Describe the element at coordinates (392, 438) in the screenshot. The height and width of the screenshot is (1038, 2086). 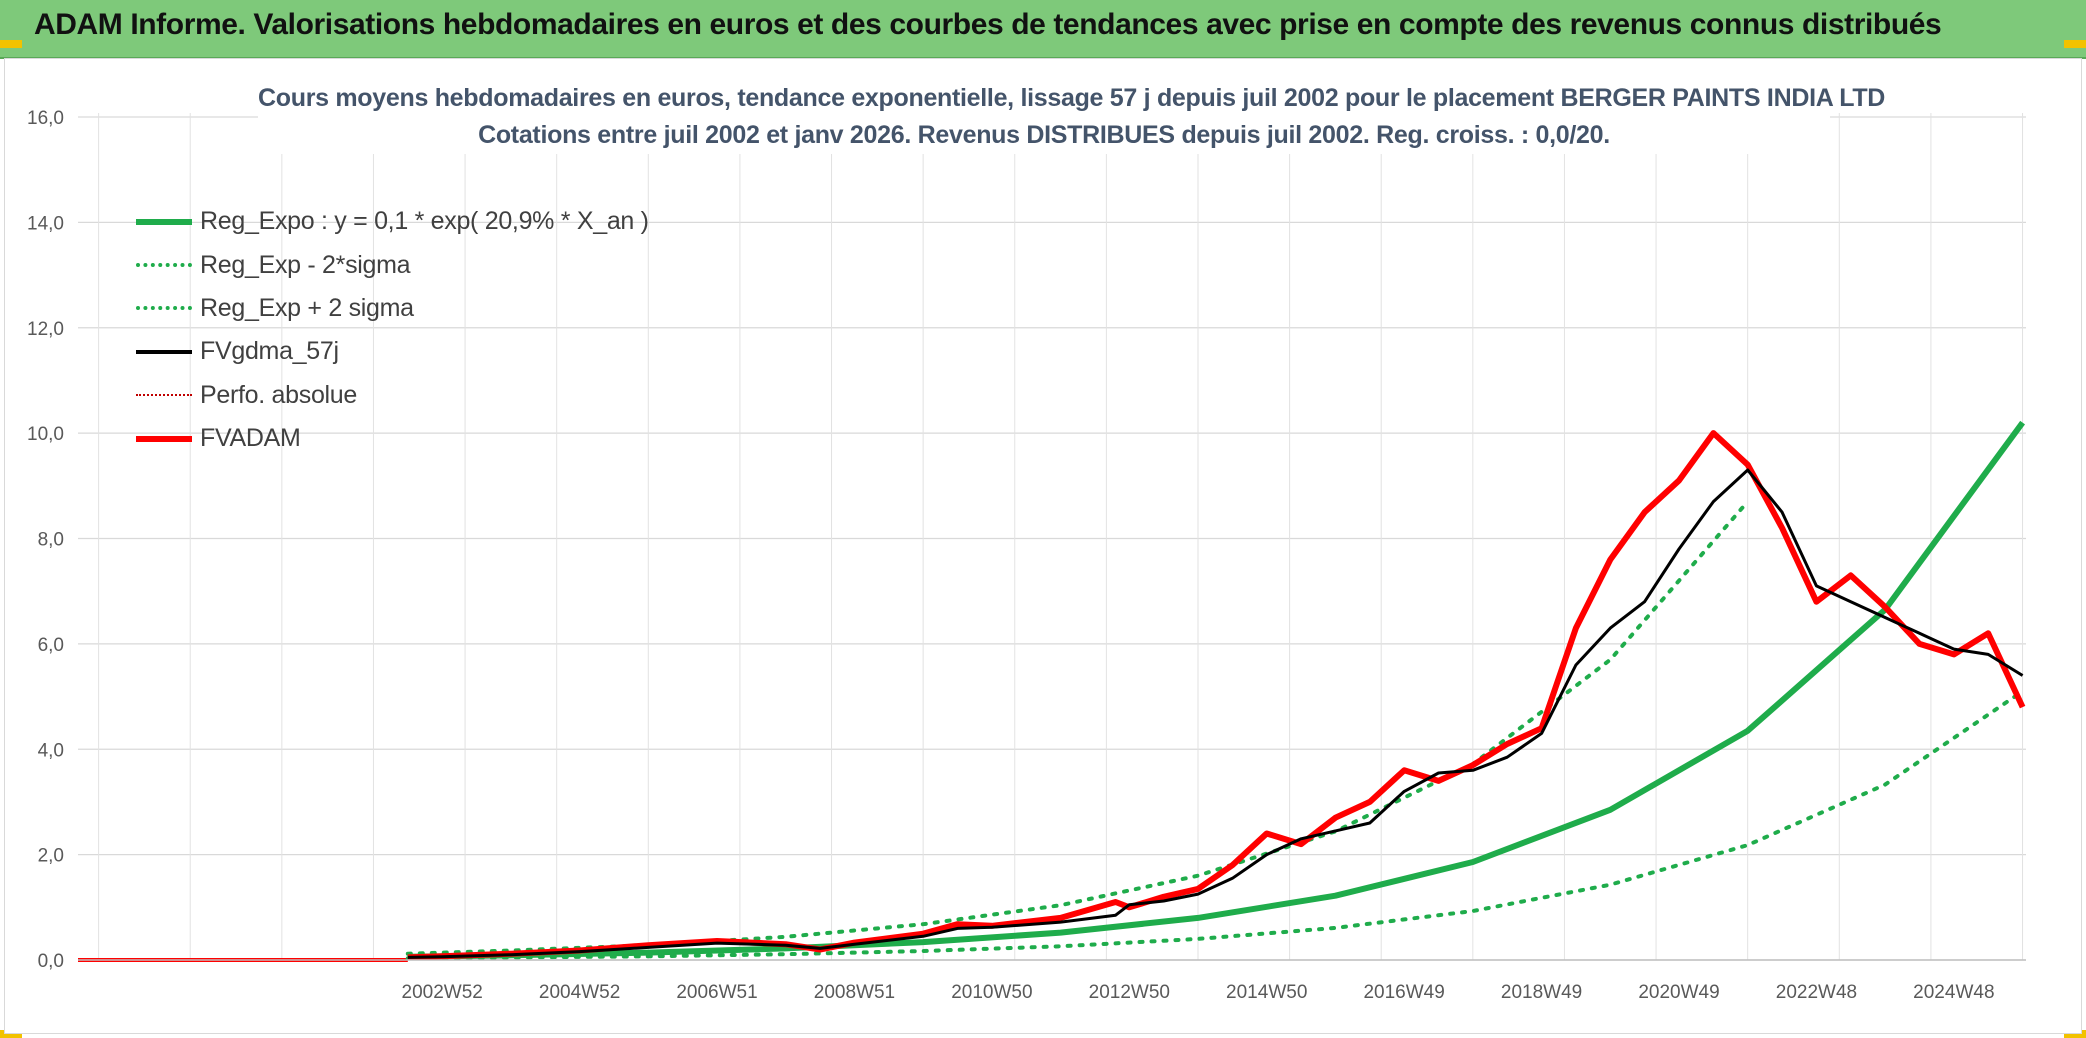
I see `legend-item-fvadam: FVADAM` at that location.